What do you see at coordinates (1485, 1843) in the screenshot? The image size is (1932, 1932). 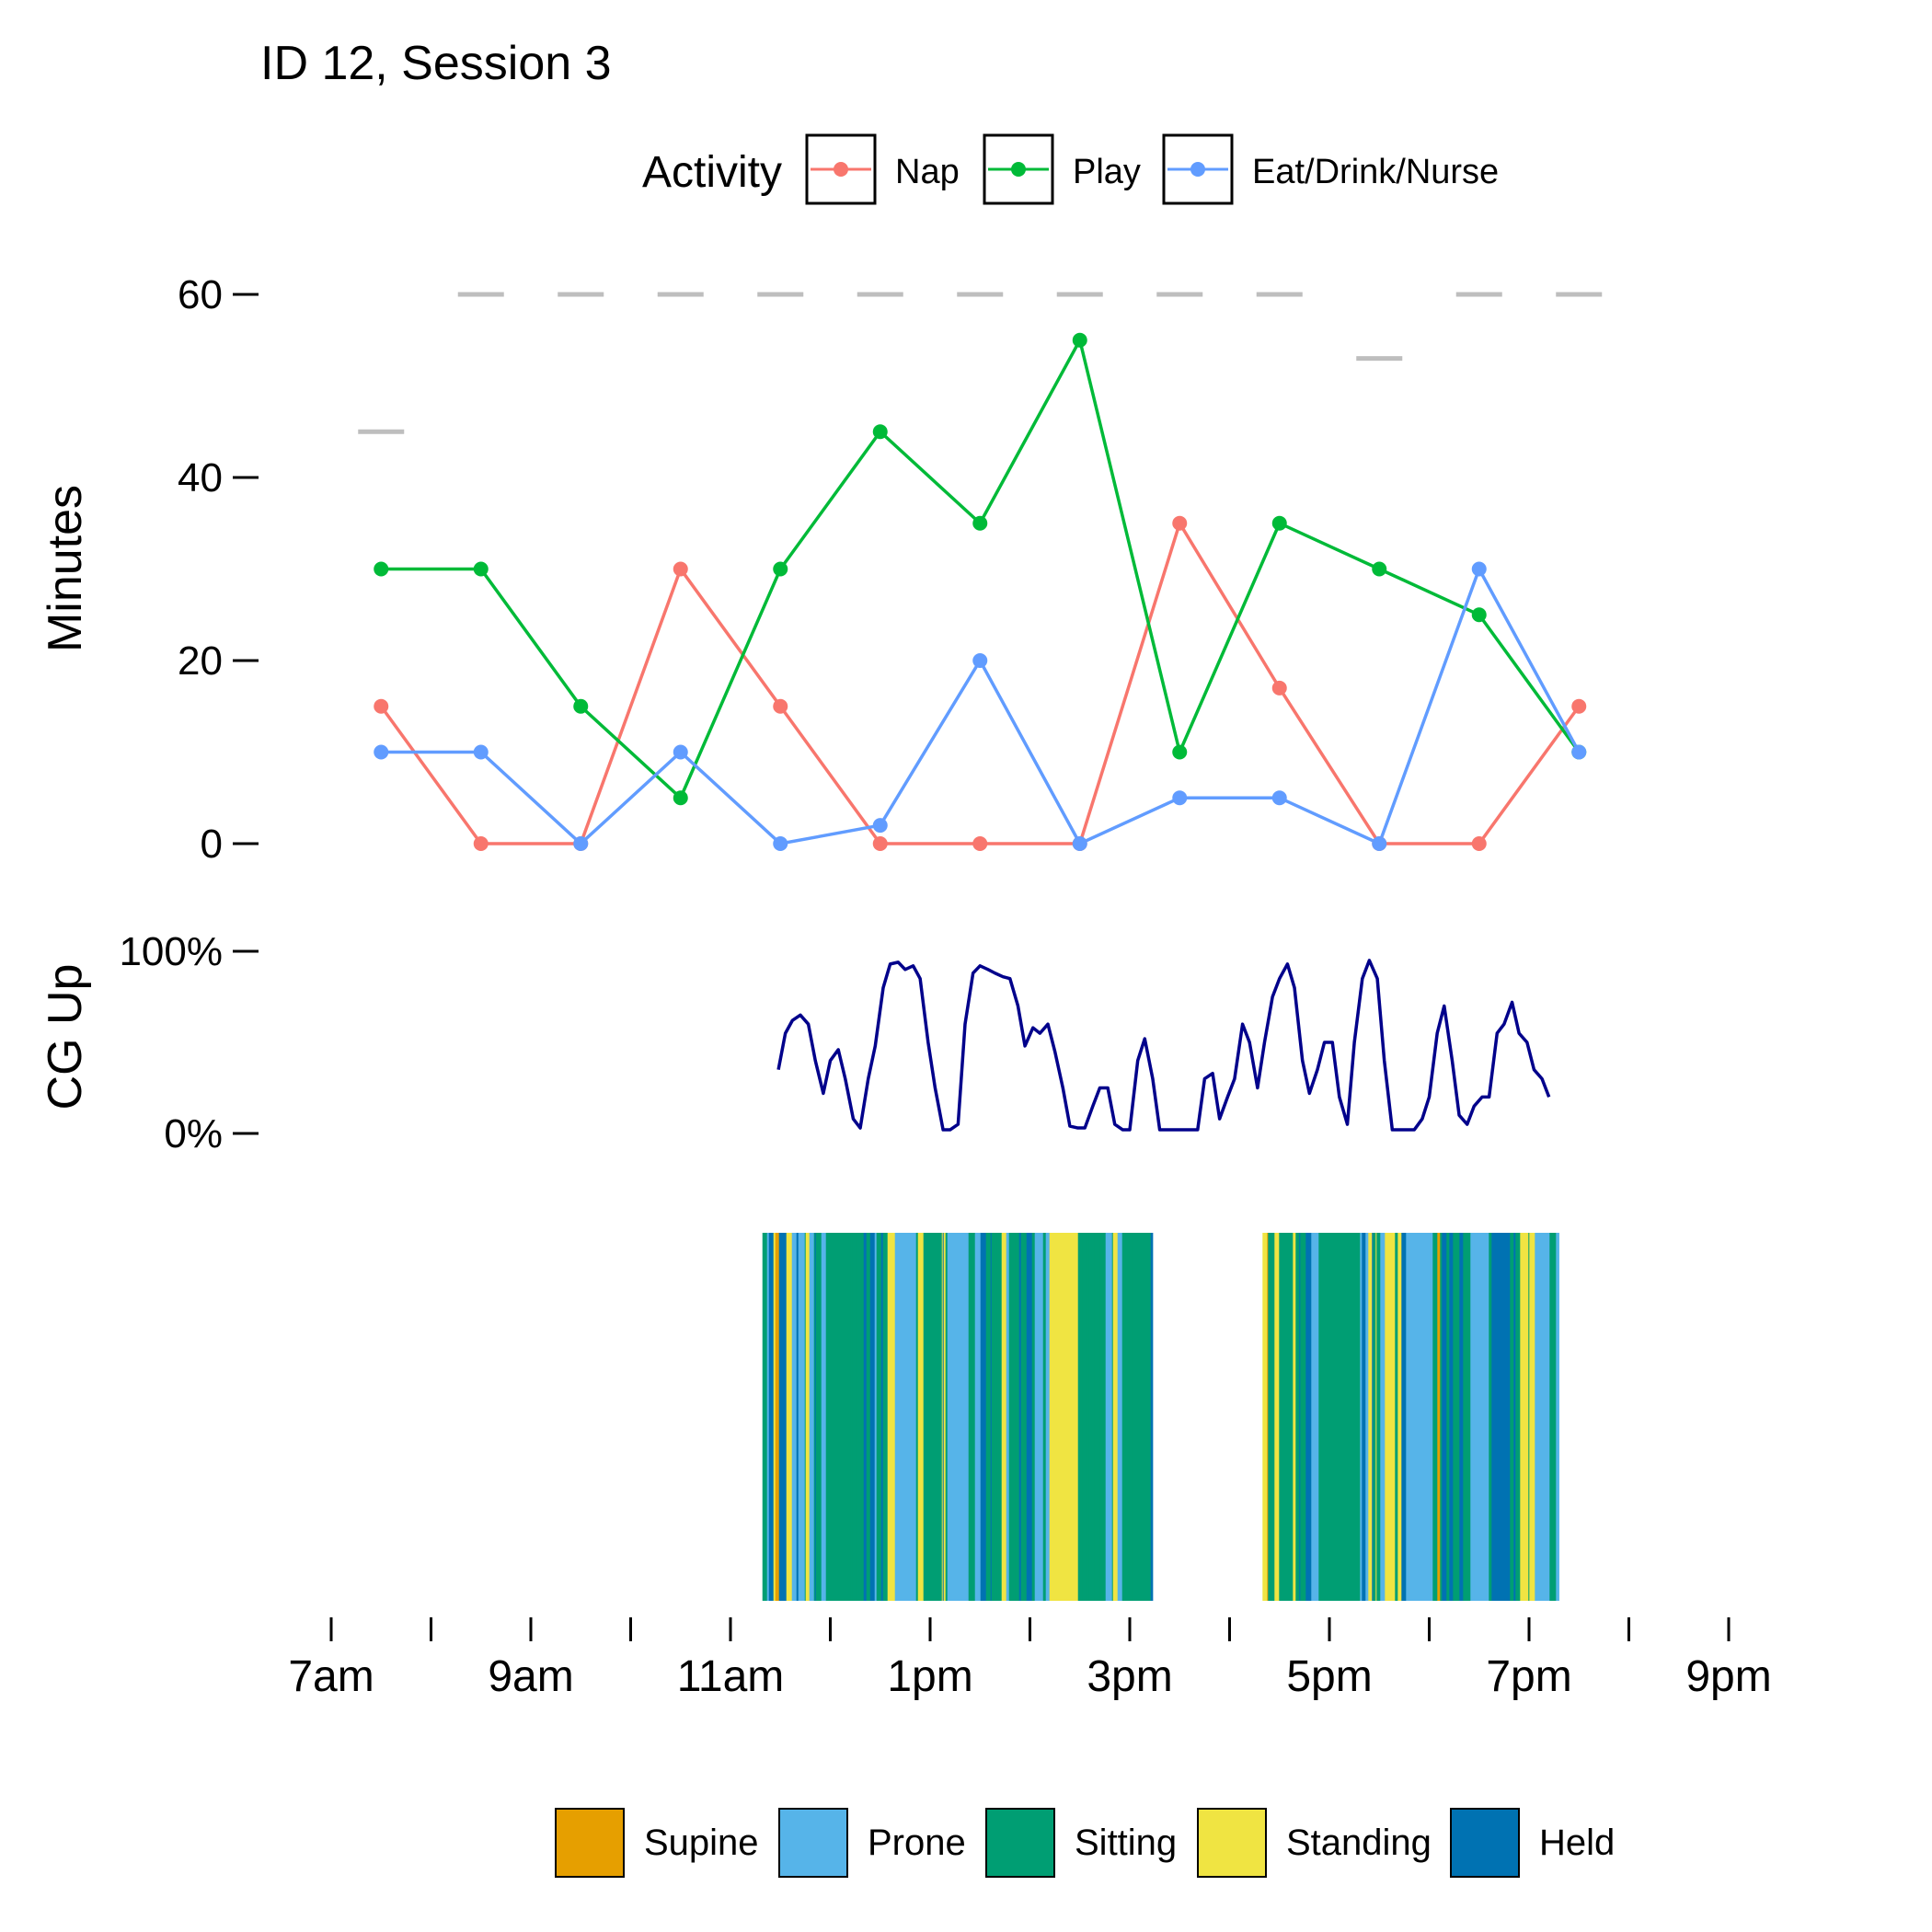 I see `legend-swatch-held` at bounding box center [1485, 1843].